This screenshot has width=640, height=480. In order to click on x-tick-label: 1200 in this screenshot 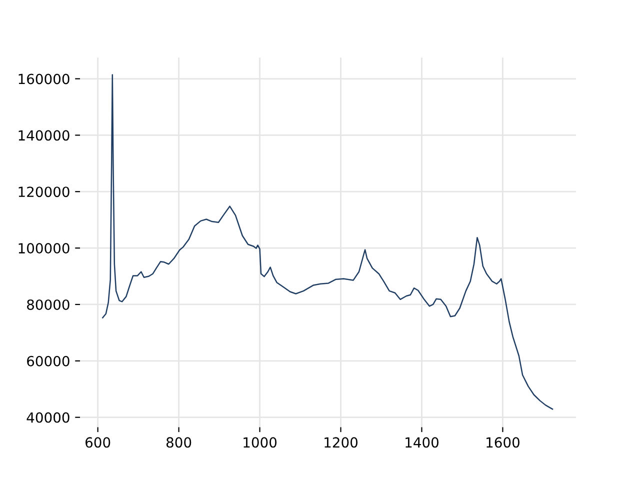, I will do `click(341, 442)`.